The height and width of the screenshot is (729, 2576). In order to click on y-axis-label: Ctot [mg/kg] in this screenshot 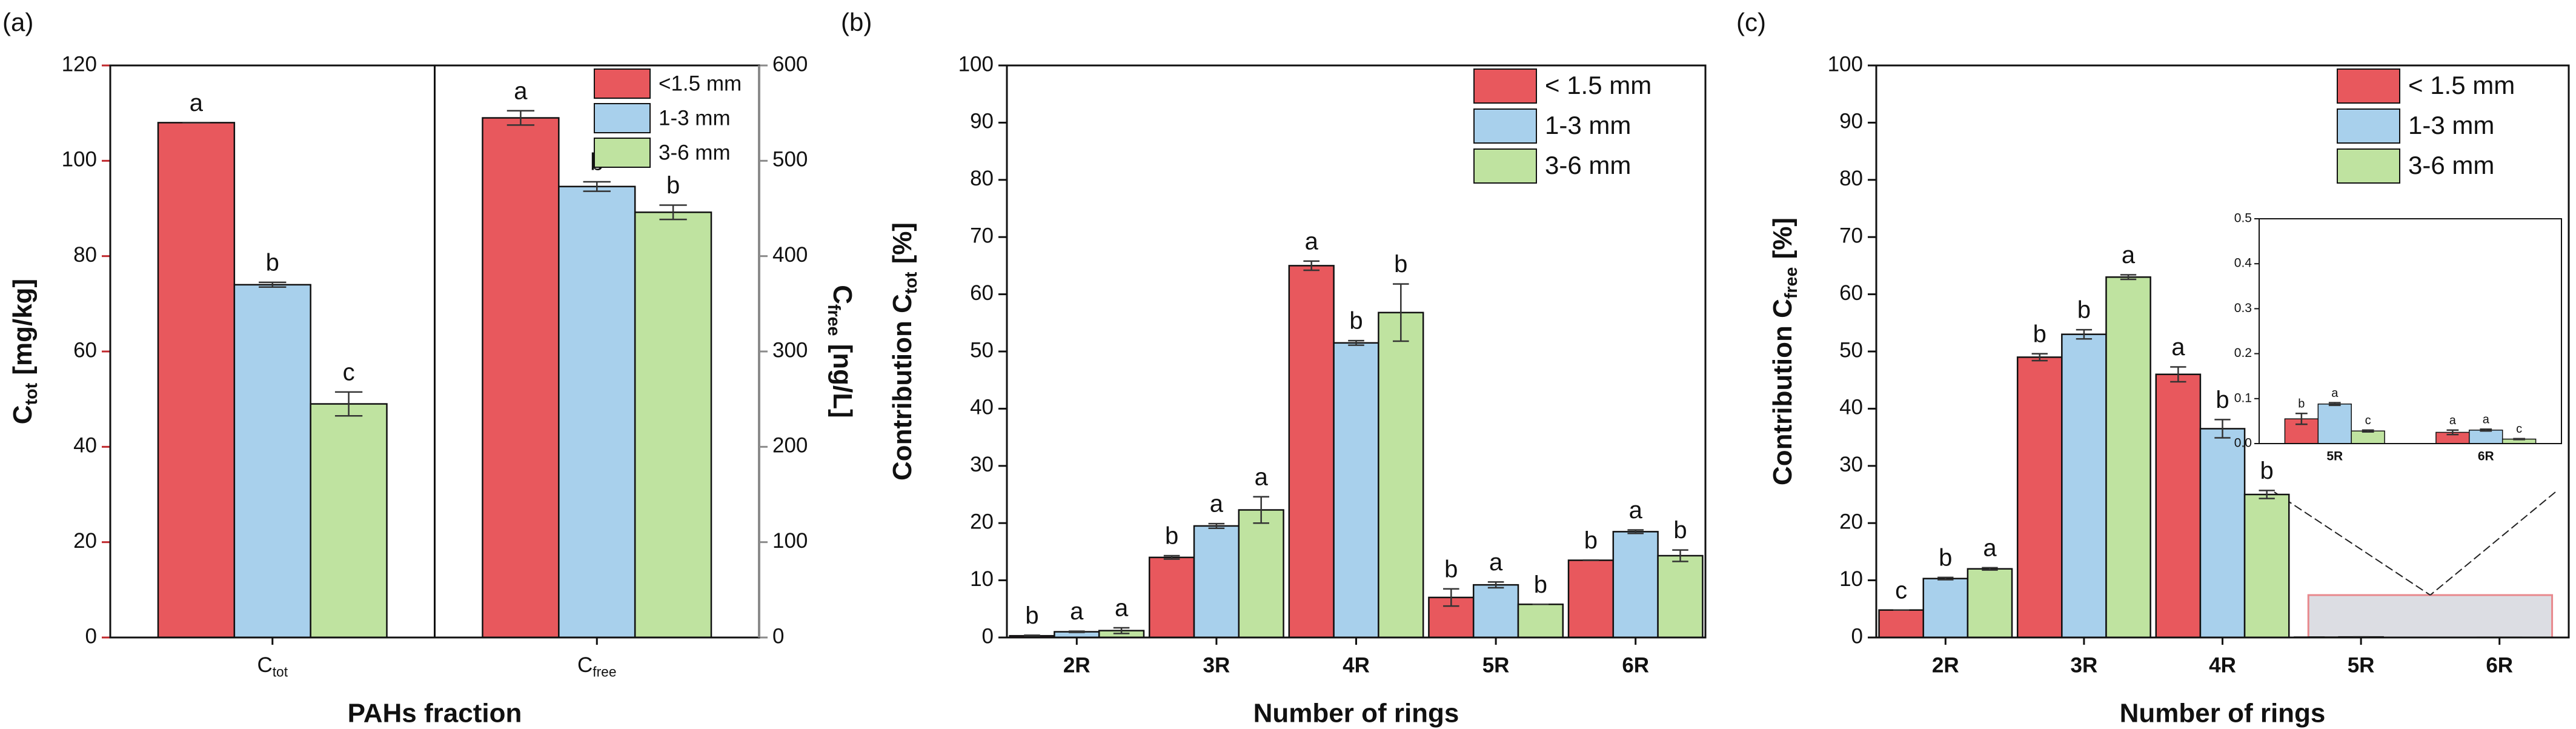, I will do `click(25, 351)`.